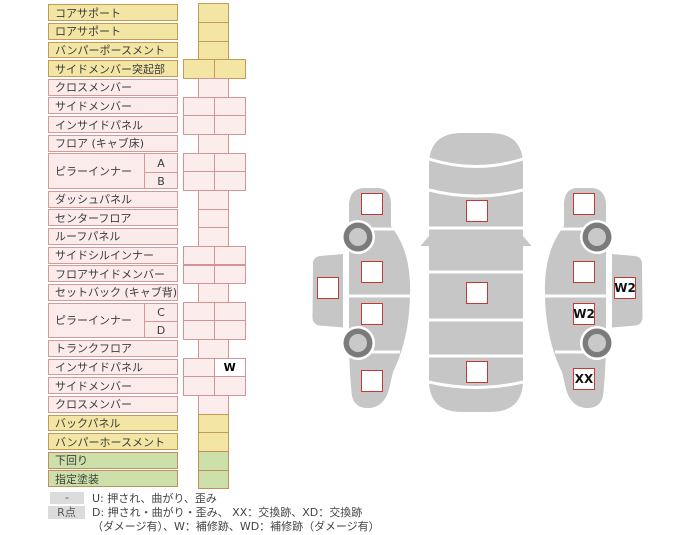 This screenshot has width=692, height=535. What do you see at coordinates (154, 498) in the screenshot?
I see `legend-text-u: U: 押され、曲がり、歪み` at bounding box center [154, 498].